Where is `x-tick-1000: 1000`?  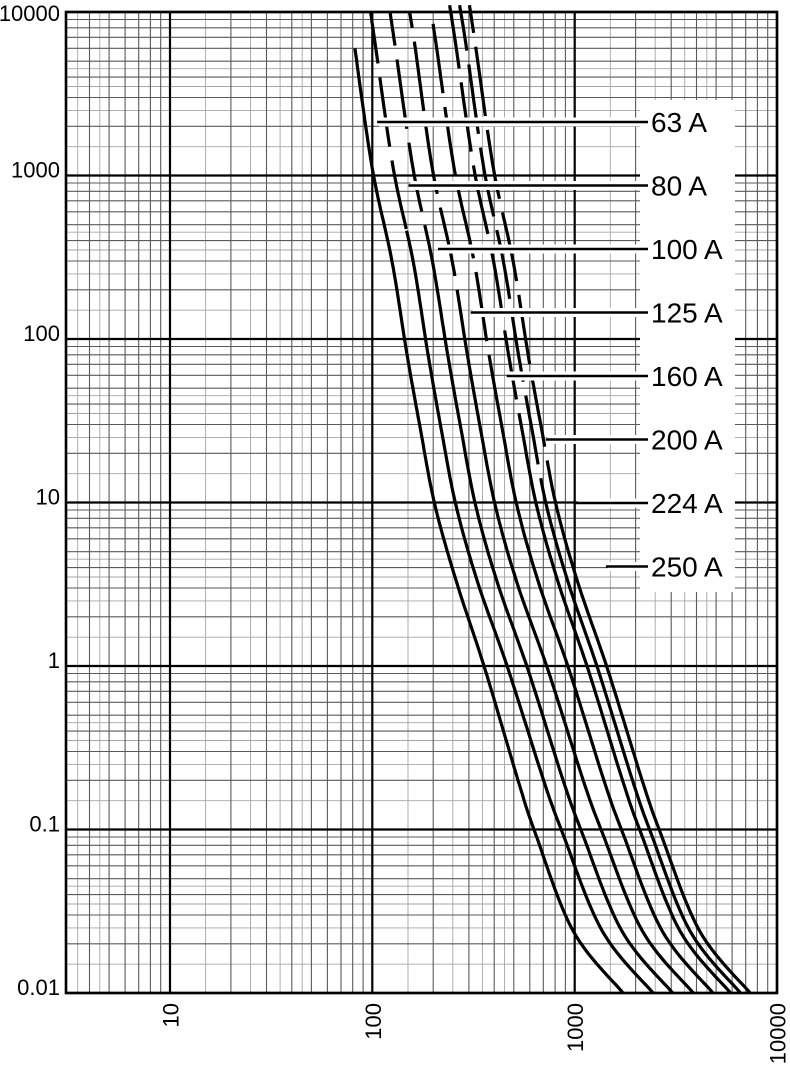
x-tick-1000: 1000 is located at coordinates (575, 1027).